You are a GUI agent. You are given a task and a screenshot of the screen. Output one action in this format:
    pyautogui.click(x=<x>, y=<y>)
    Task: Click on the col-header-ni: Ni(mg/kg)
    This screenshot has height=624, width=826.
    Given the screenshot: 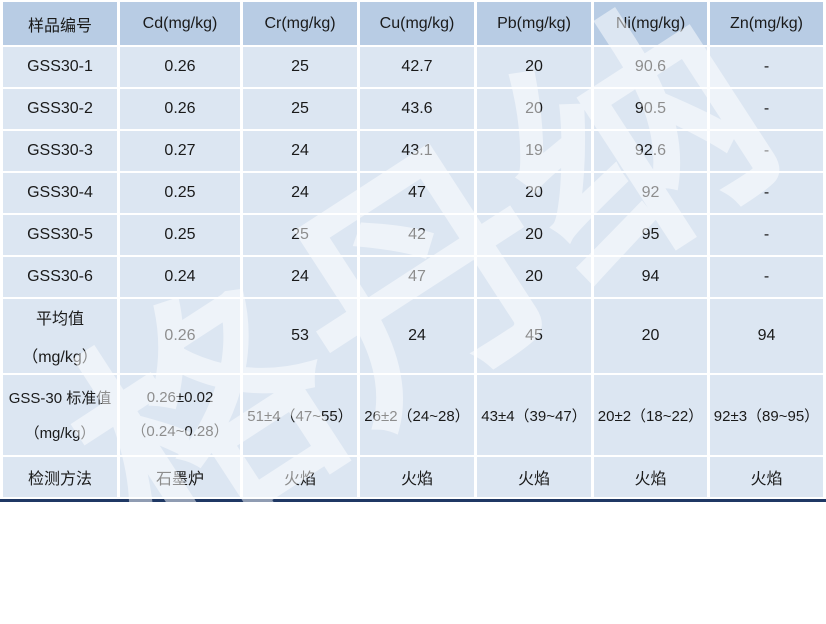 What is the action you would take?
    pyautogui.click(x=650, y=23)
    